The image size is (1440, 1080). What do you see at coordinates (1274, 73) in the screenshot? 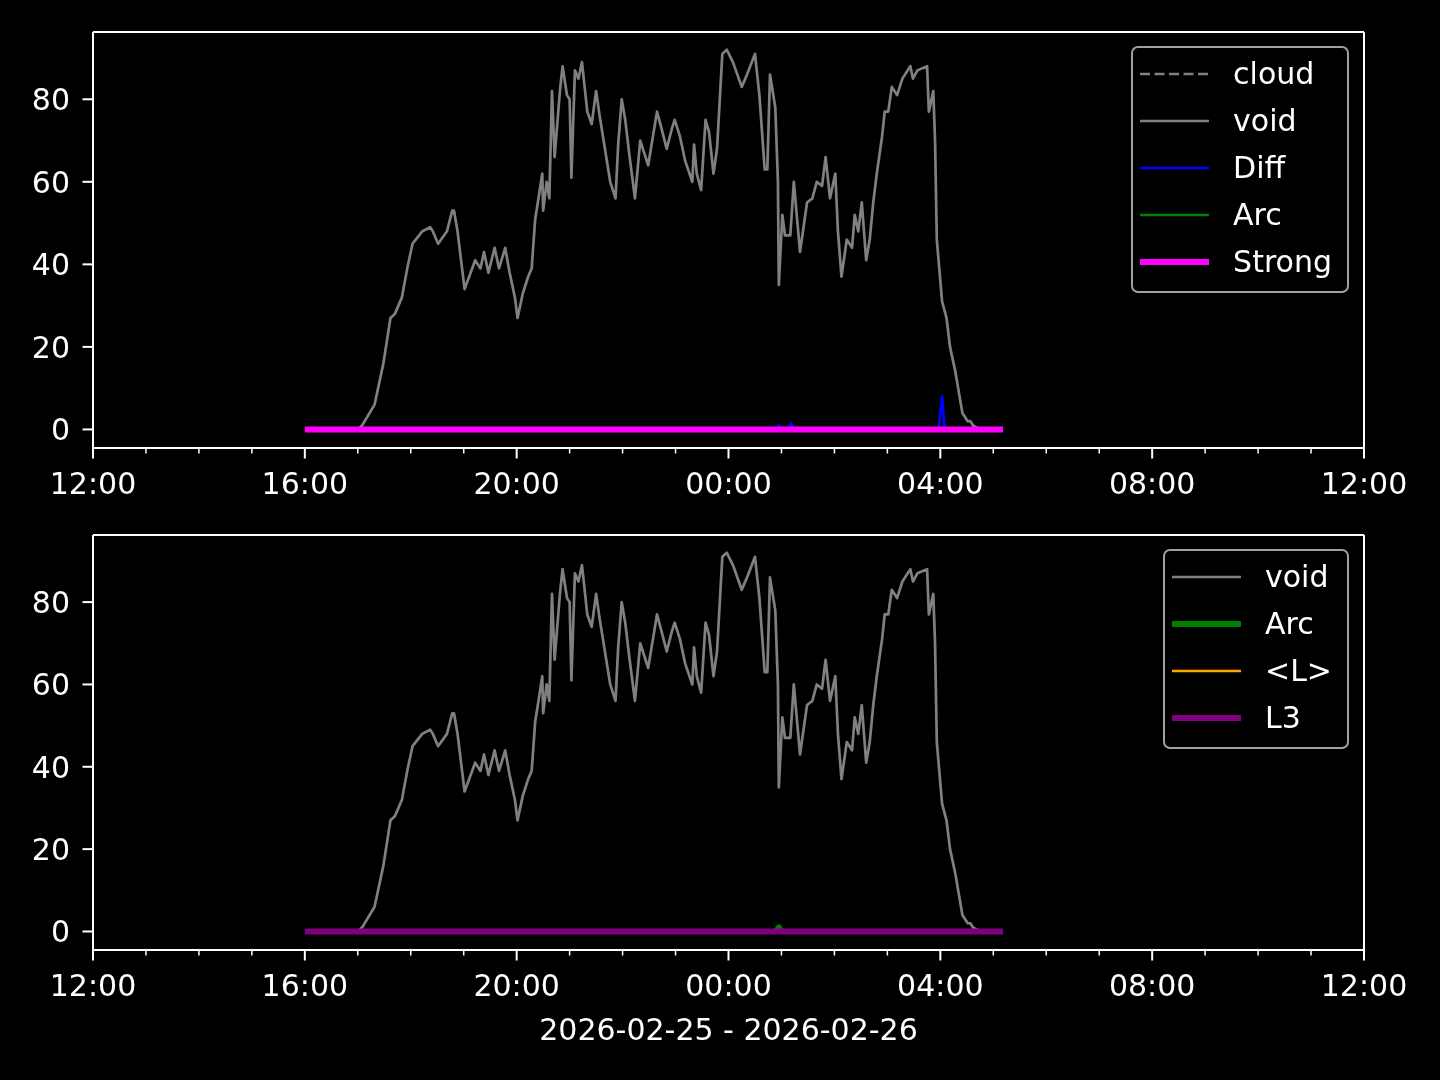
I see `legend-label: cloud` at bounding box center [1274, 73].